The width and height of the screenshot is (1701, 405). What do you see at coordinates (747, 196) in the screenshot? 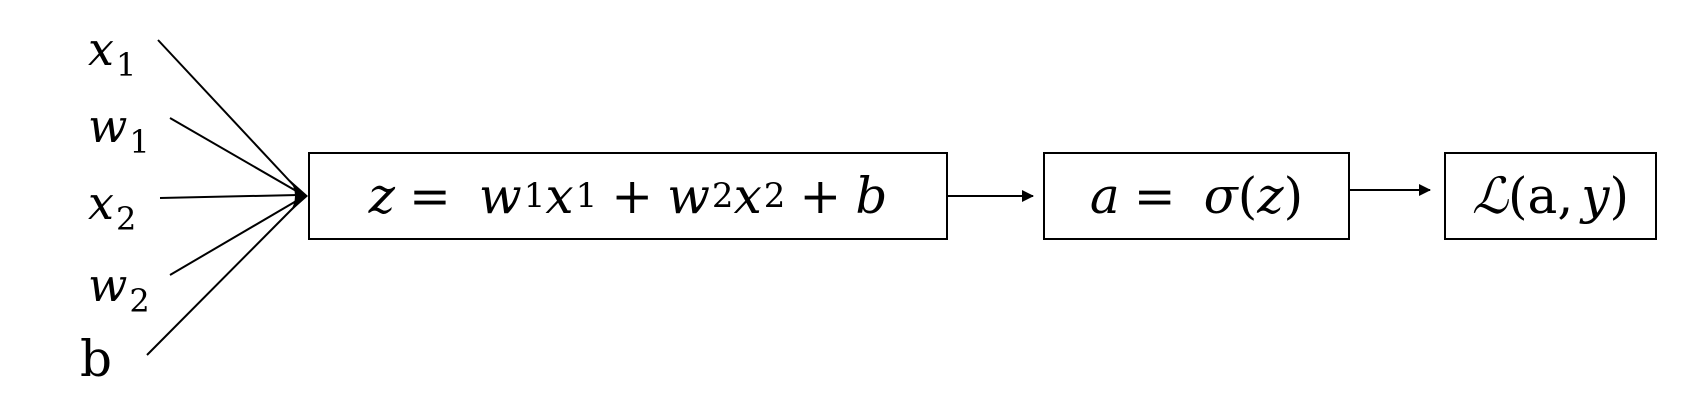
I see `linear-x2: x` at bounding box center [747, 196].